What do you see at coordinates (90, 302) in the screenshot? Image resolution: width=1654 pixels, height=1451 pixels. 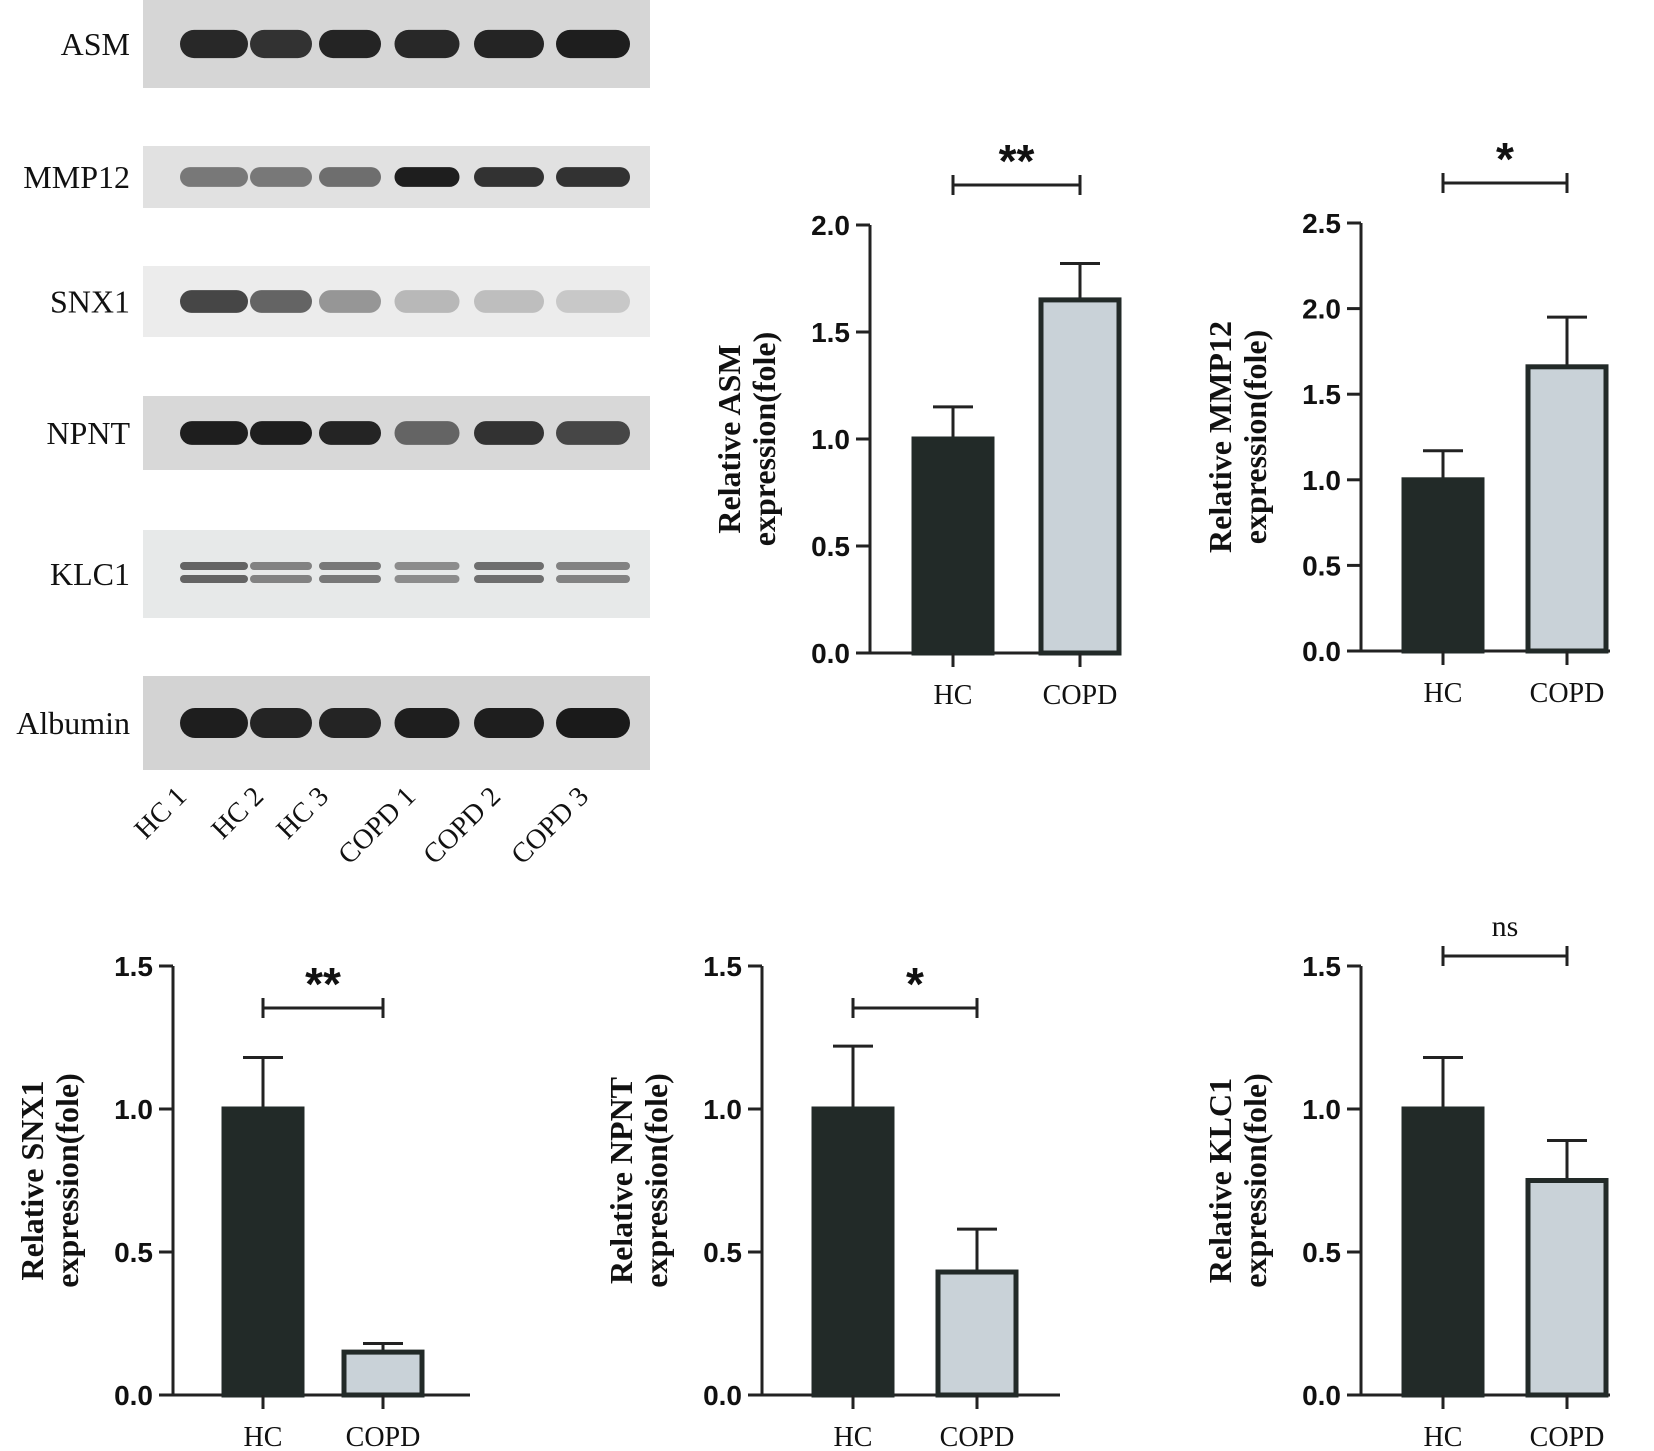 I see `blot-row-label: SNX1` at bounding box center [90, 302].